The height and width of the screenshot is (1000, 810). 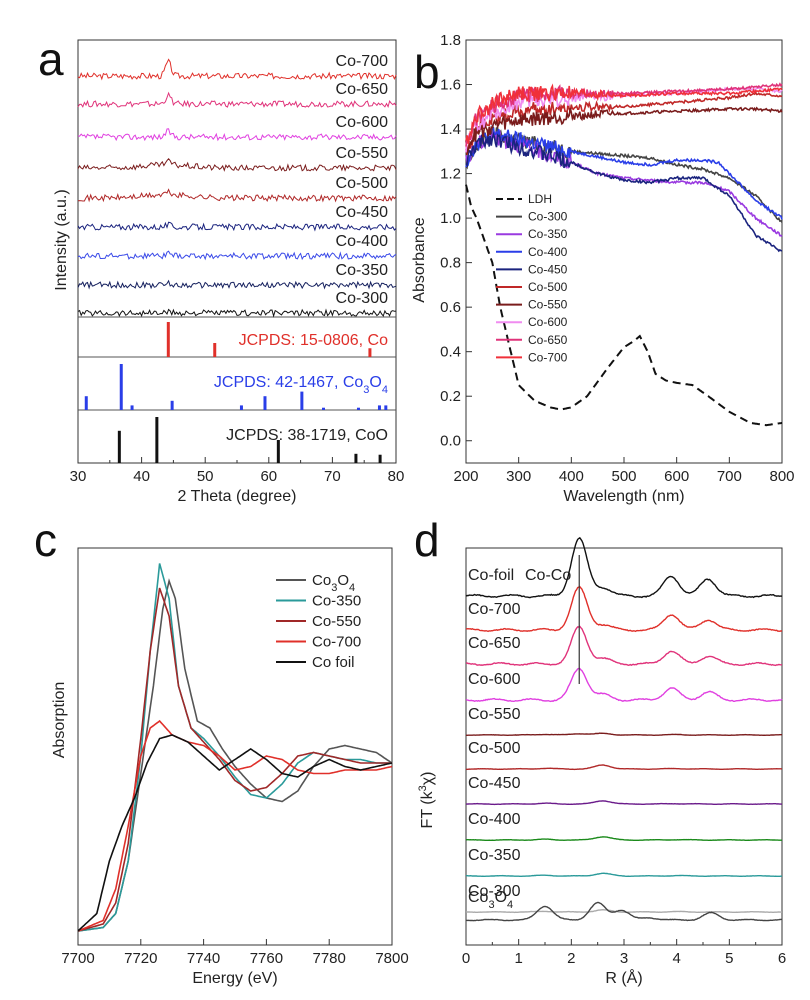 What do you see at coordinates (676, 476) in the screenshot?
I see `panel-b-xtick-label: 600` at bounding box center [676, 476].